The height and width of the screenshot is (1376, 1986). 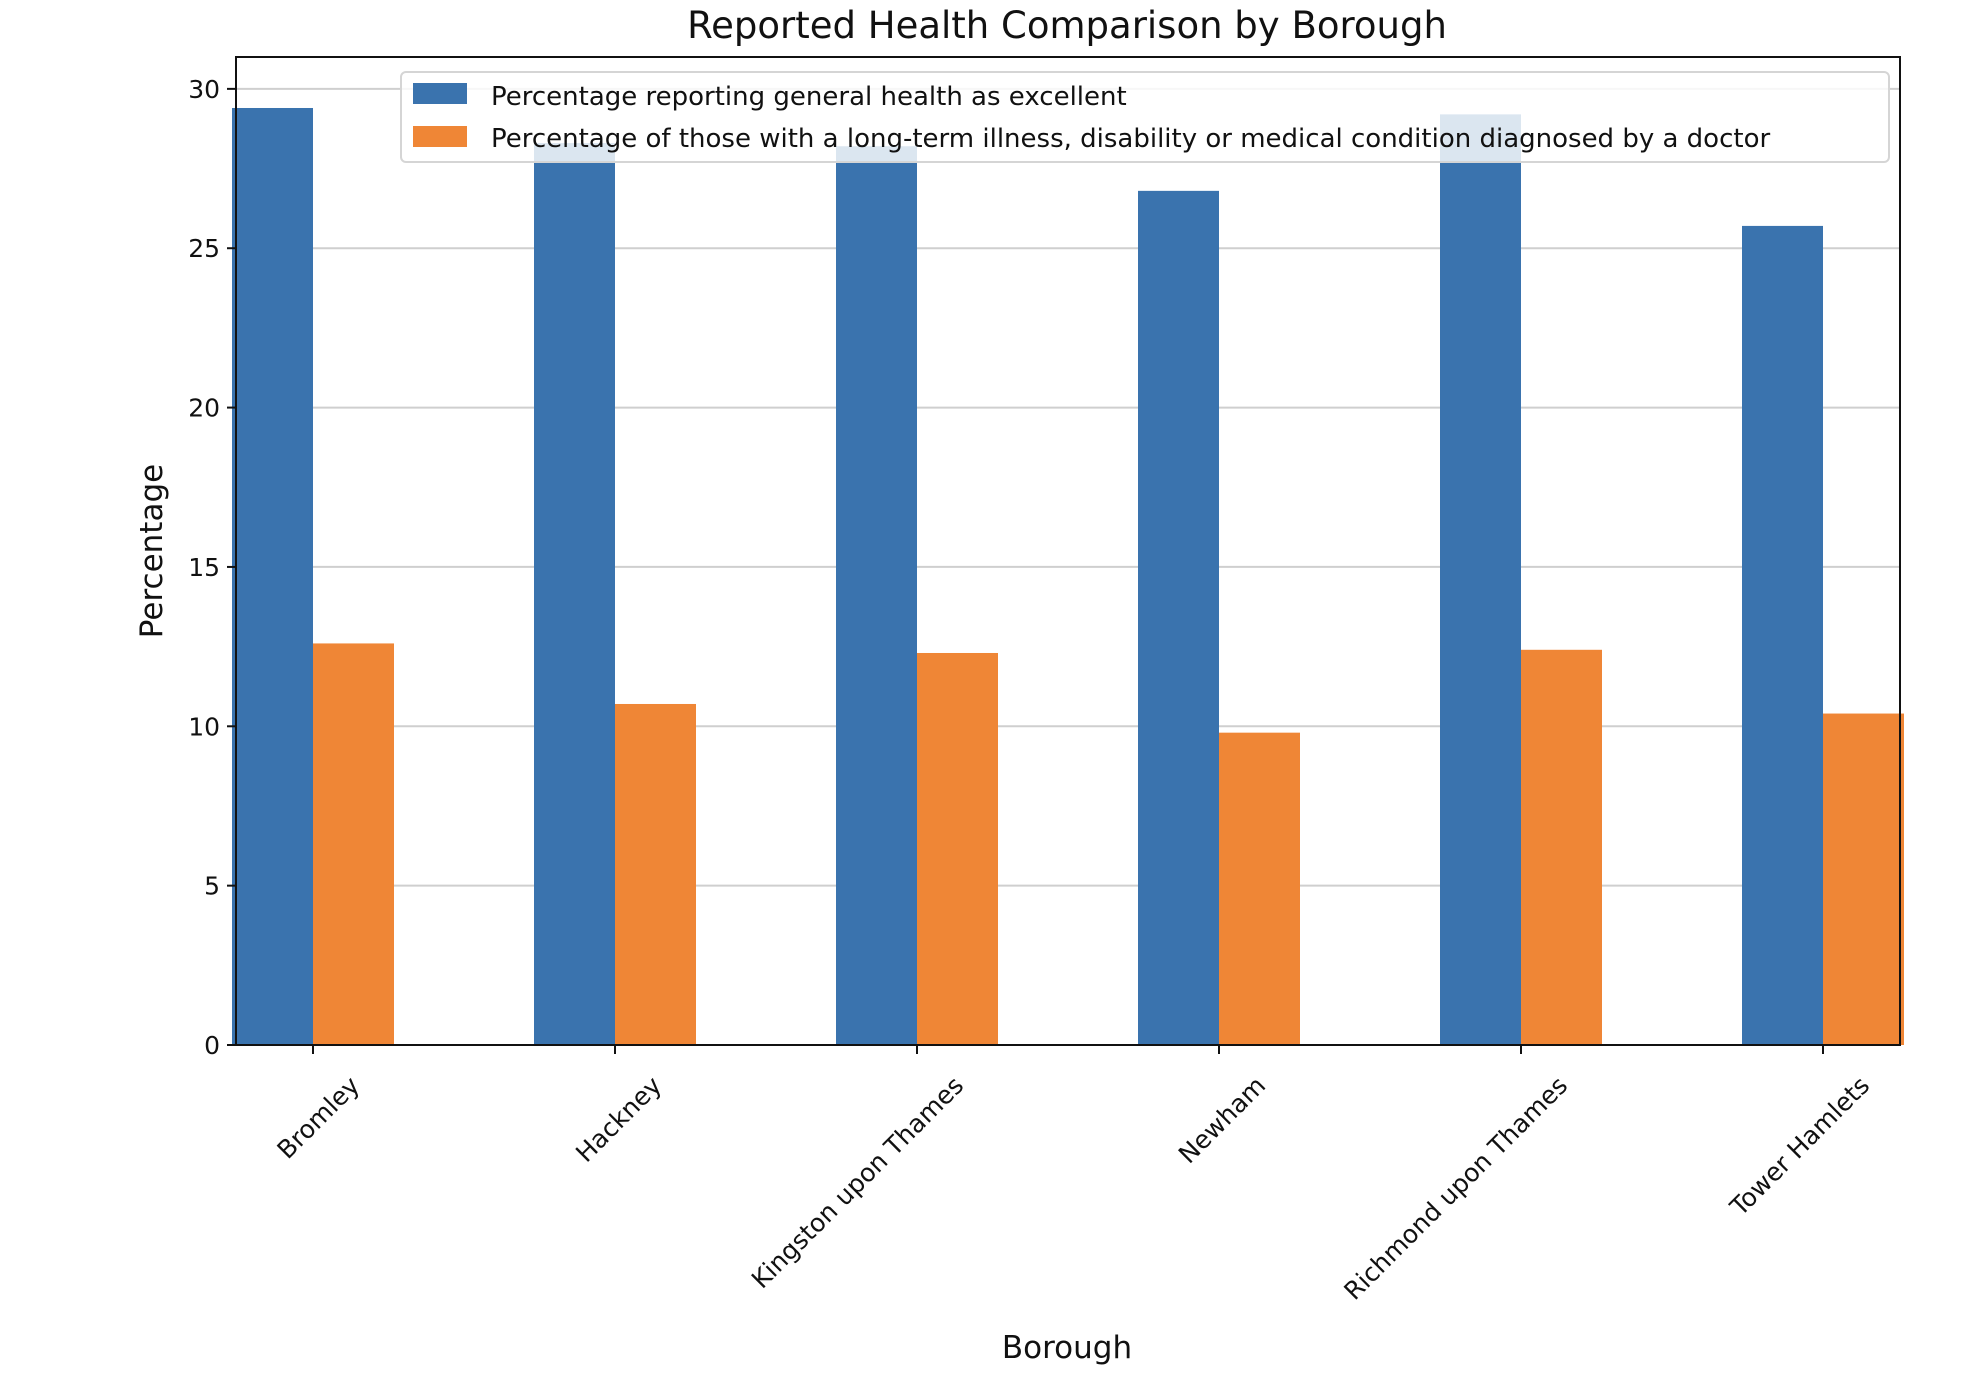 What do you see at coordinates (204, 567) in the screenshot?
I see `y-tick-label: 15` at bounding box center [204, 567].